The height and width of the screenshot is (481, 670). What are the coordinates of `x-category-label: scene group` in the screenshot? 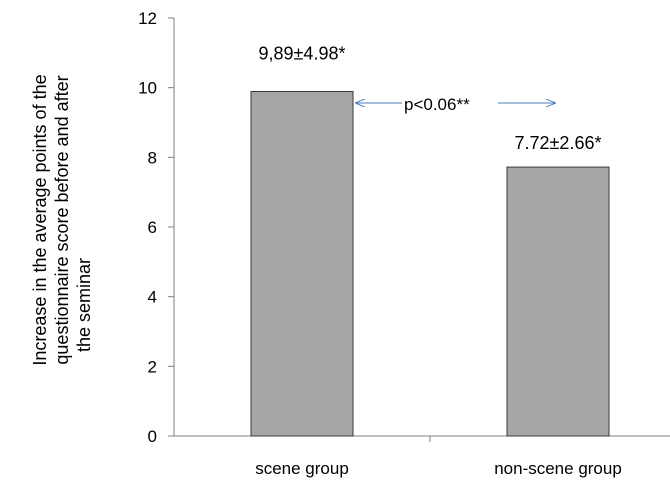 It's located at (302, 468).